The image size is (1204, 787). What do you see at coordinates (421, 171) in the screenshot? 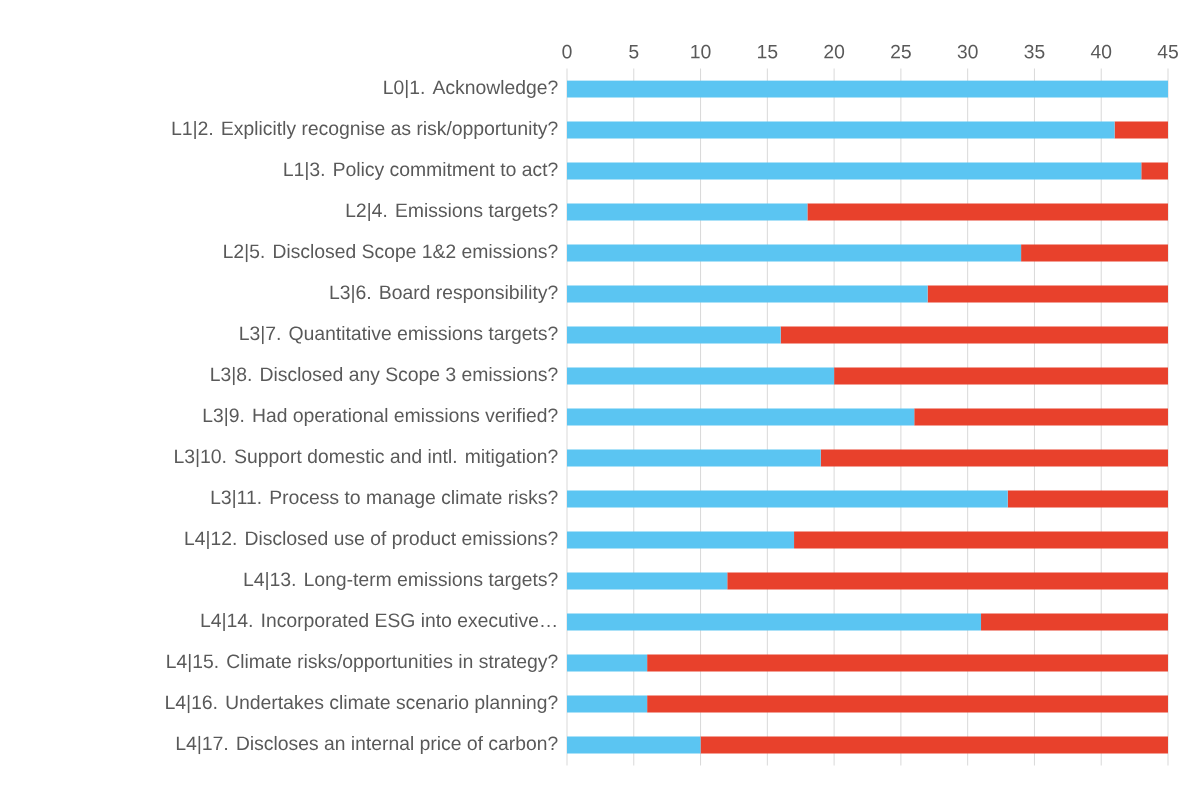
I see `y-tick-label: L1|3. Policy commitment to act?` at bounding box center [421, 171].